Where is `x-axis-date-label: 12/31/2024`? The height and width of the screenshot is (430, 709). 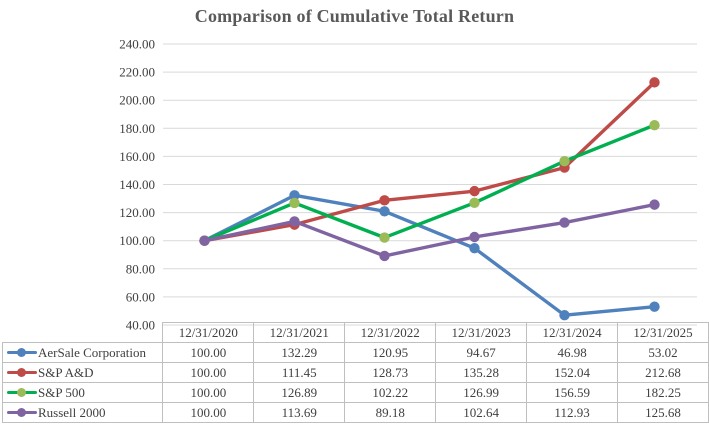 x-axis-date-label: 12/31/2024 is located at coordinates (572, 332).